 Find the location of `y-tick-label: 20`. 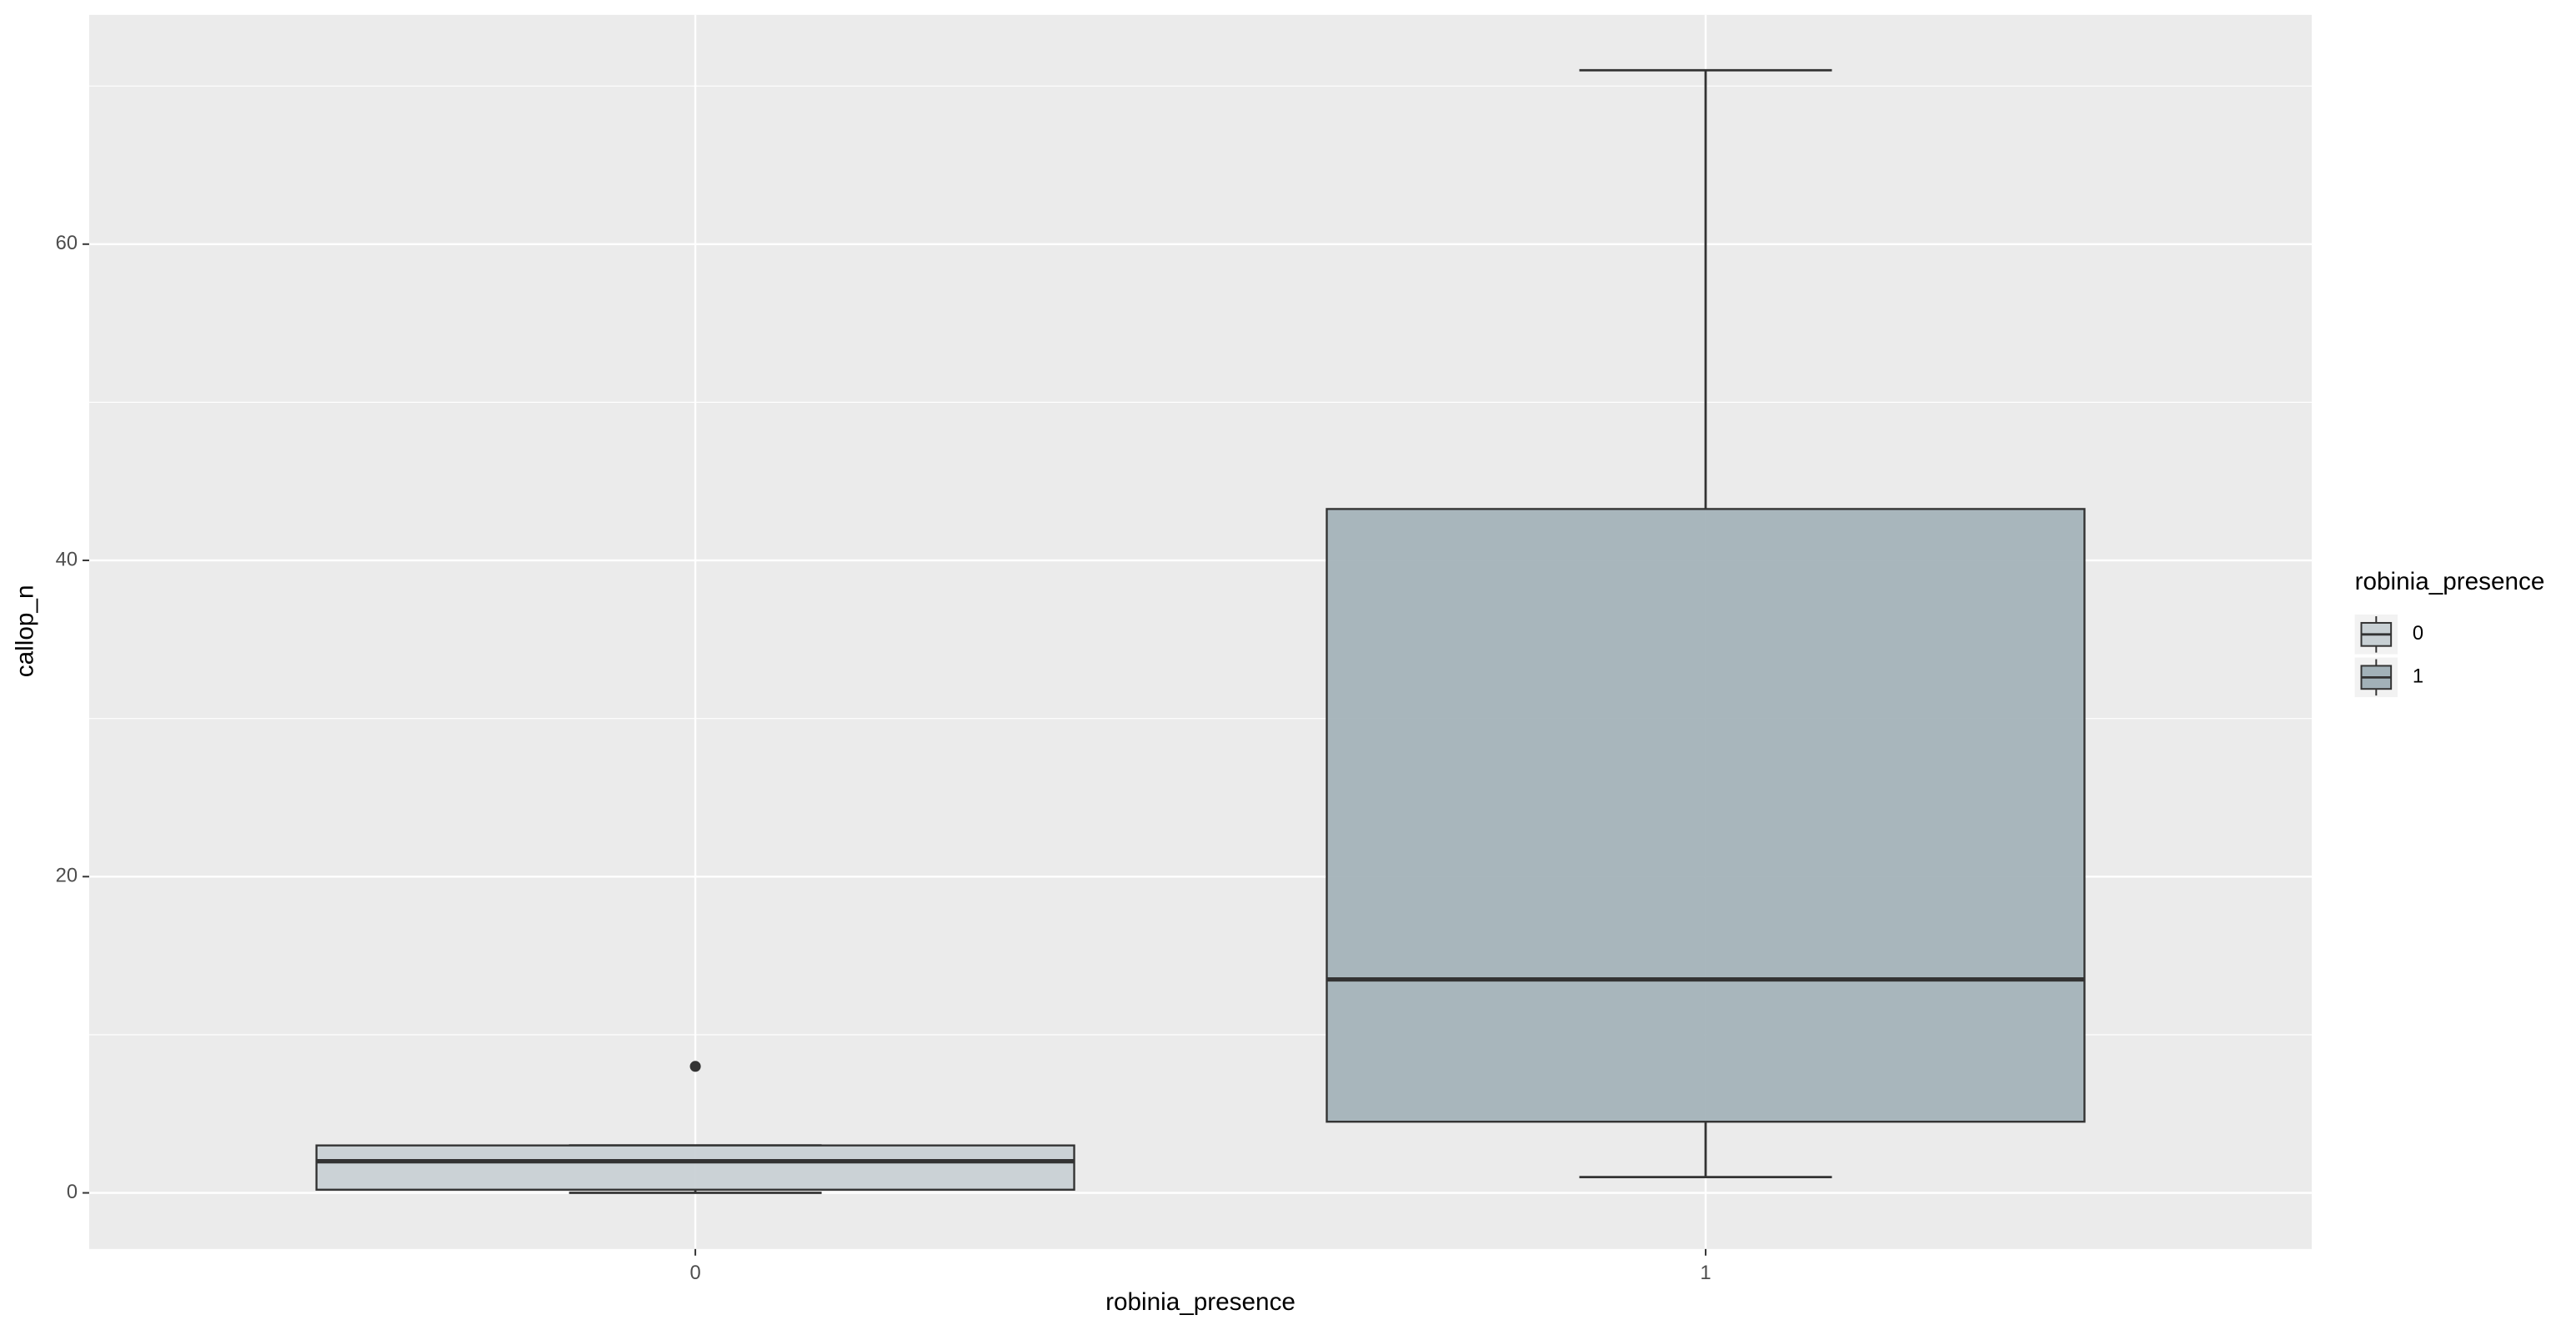

y-tick-label: 20 is located at coordinates (67, 876).